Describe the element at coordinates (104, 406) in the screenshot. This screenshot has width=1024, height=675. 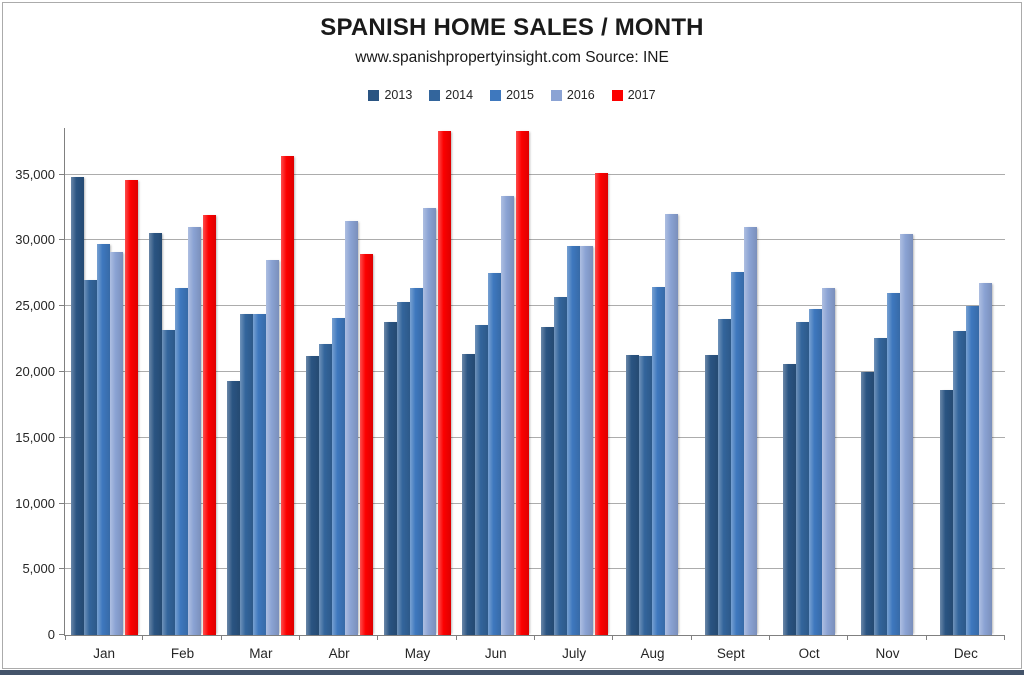
I see `bar-group-jan` at that location.